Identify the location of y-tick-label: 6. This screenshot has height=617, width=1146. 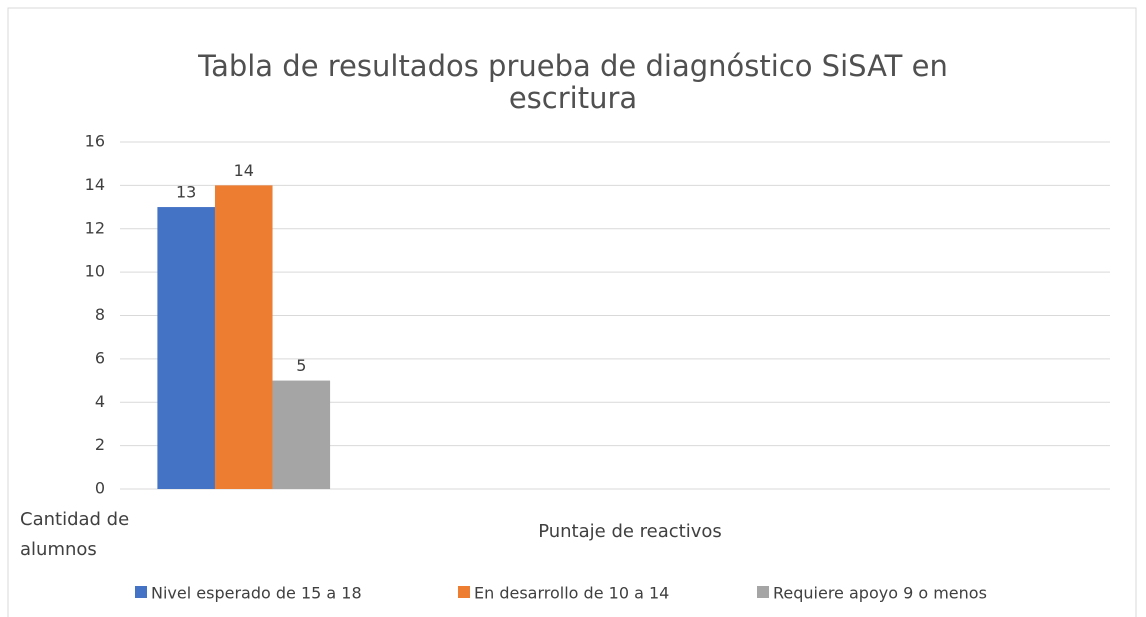
(100, 357).